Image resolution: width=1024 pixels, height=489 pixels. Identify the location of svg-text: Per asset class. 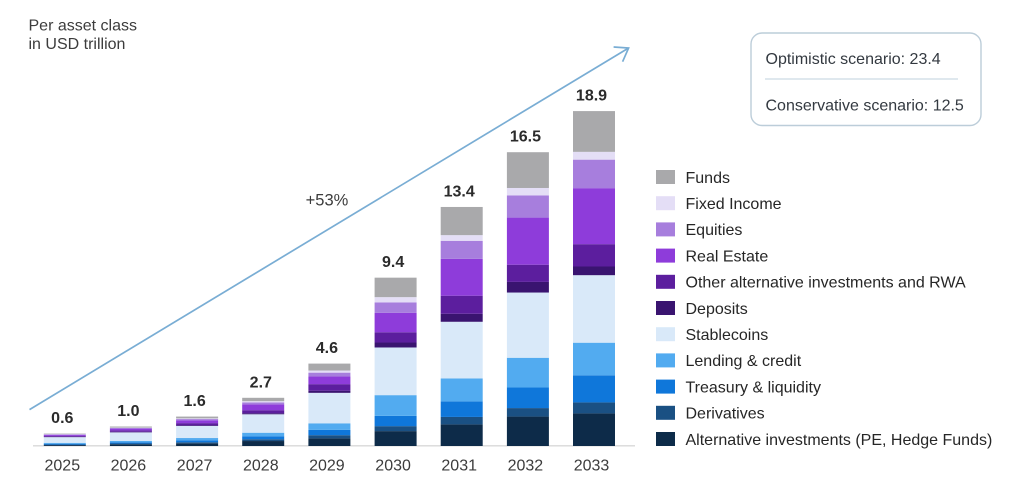
(83, 26).